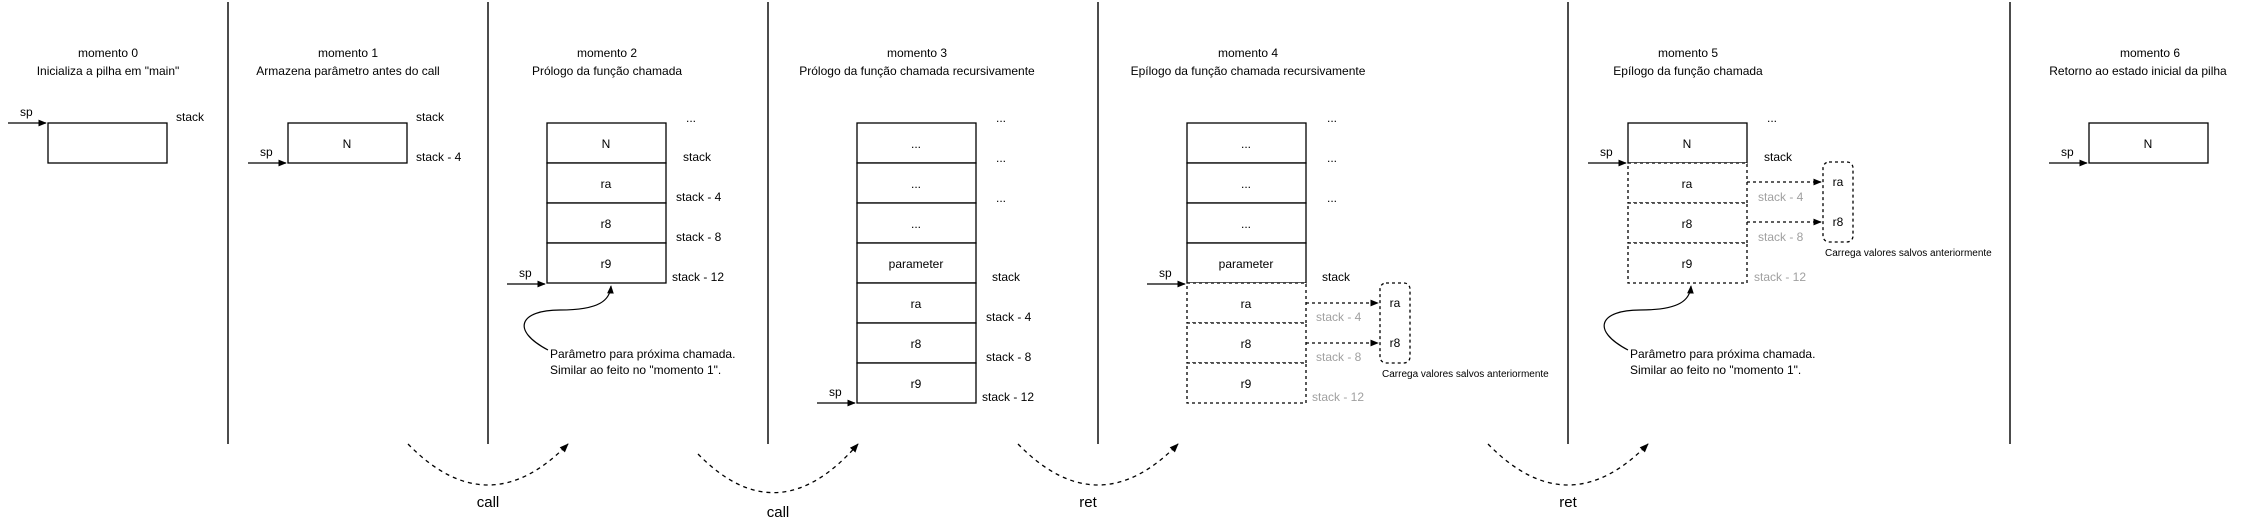 The image size is (2243, 524). What do you see at coordinates (917, 53) in the screenshot?
I see `moment-title: momento 3` at bounding box center [917, 53].